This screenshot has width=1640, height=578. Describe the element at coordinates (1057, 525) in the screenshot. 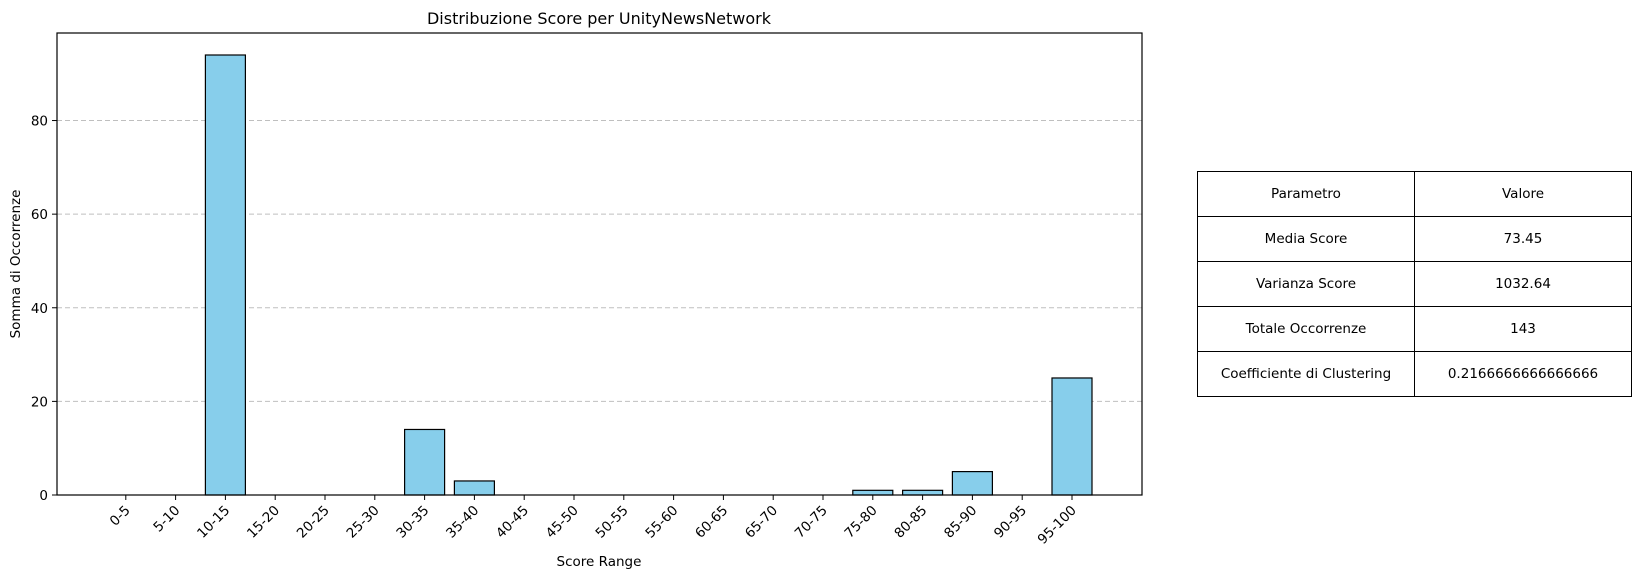

I see `x-tick-label: 95-100` at that location.